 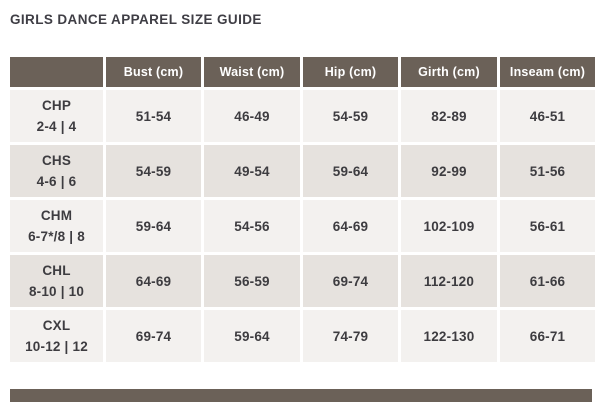 What do you see at coordinates (547, 72) in the screenshot?
I see `column-header-inseam: Inseam (cm)` at bounding box center [547, 72].